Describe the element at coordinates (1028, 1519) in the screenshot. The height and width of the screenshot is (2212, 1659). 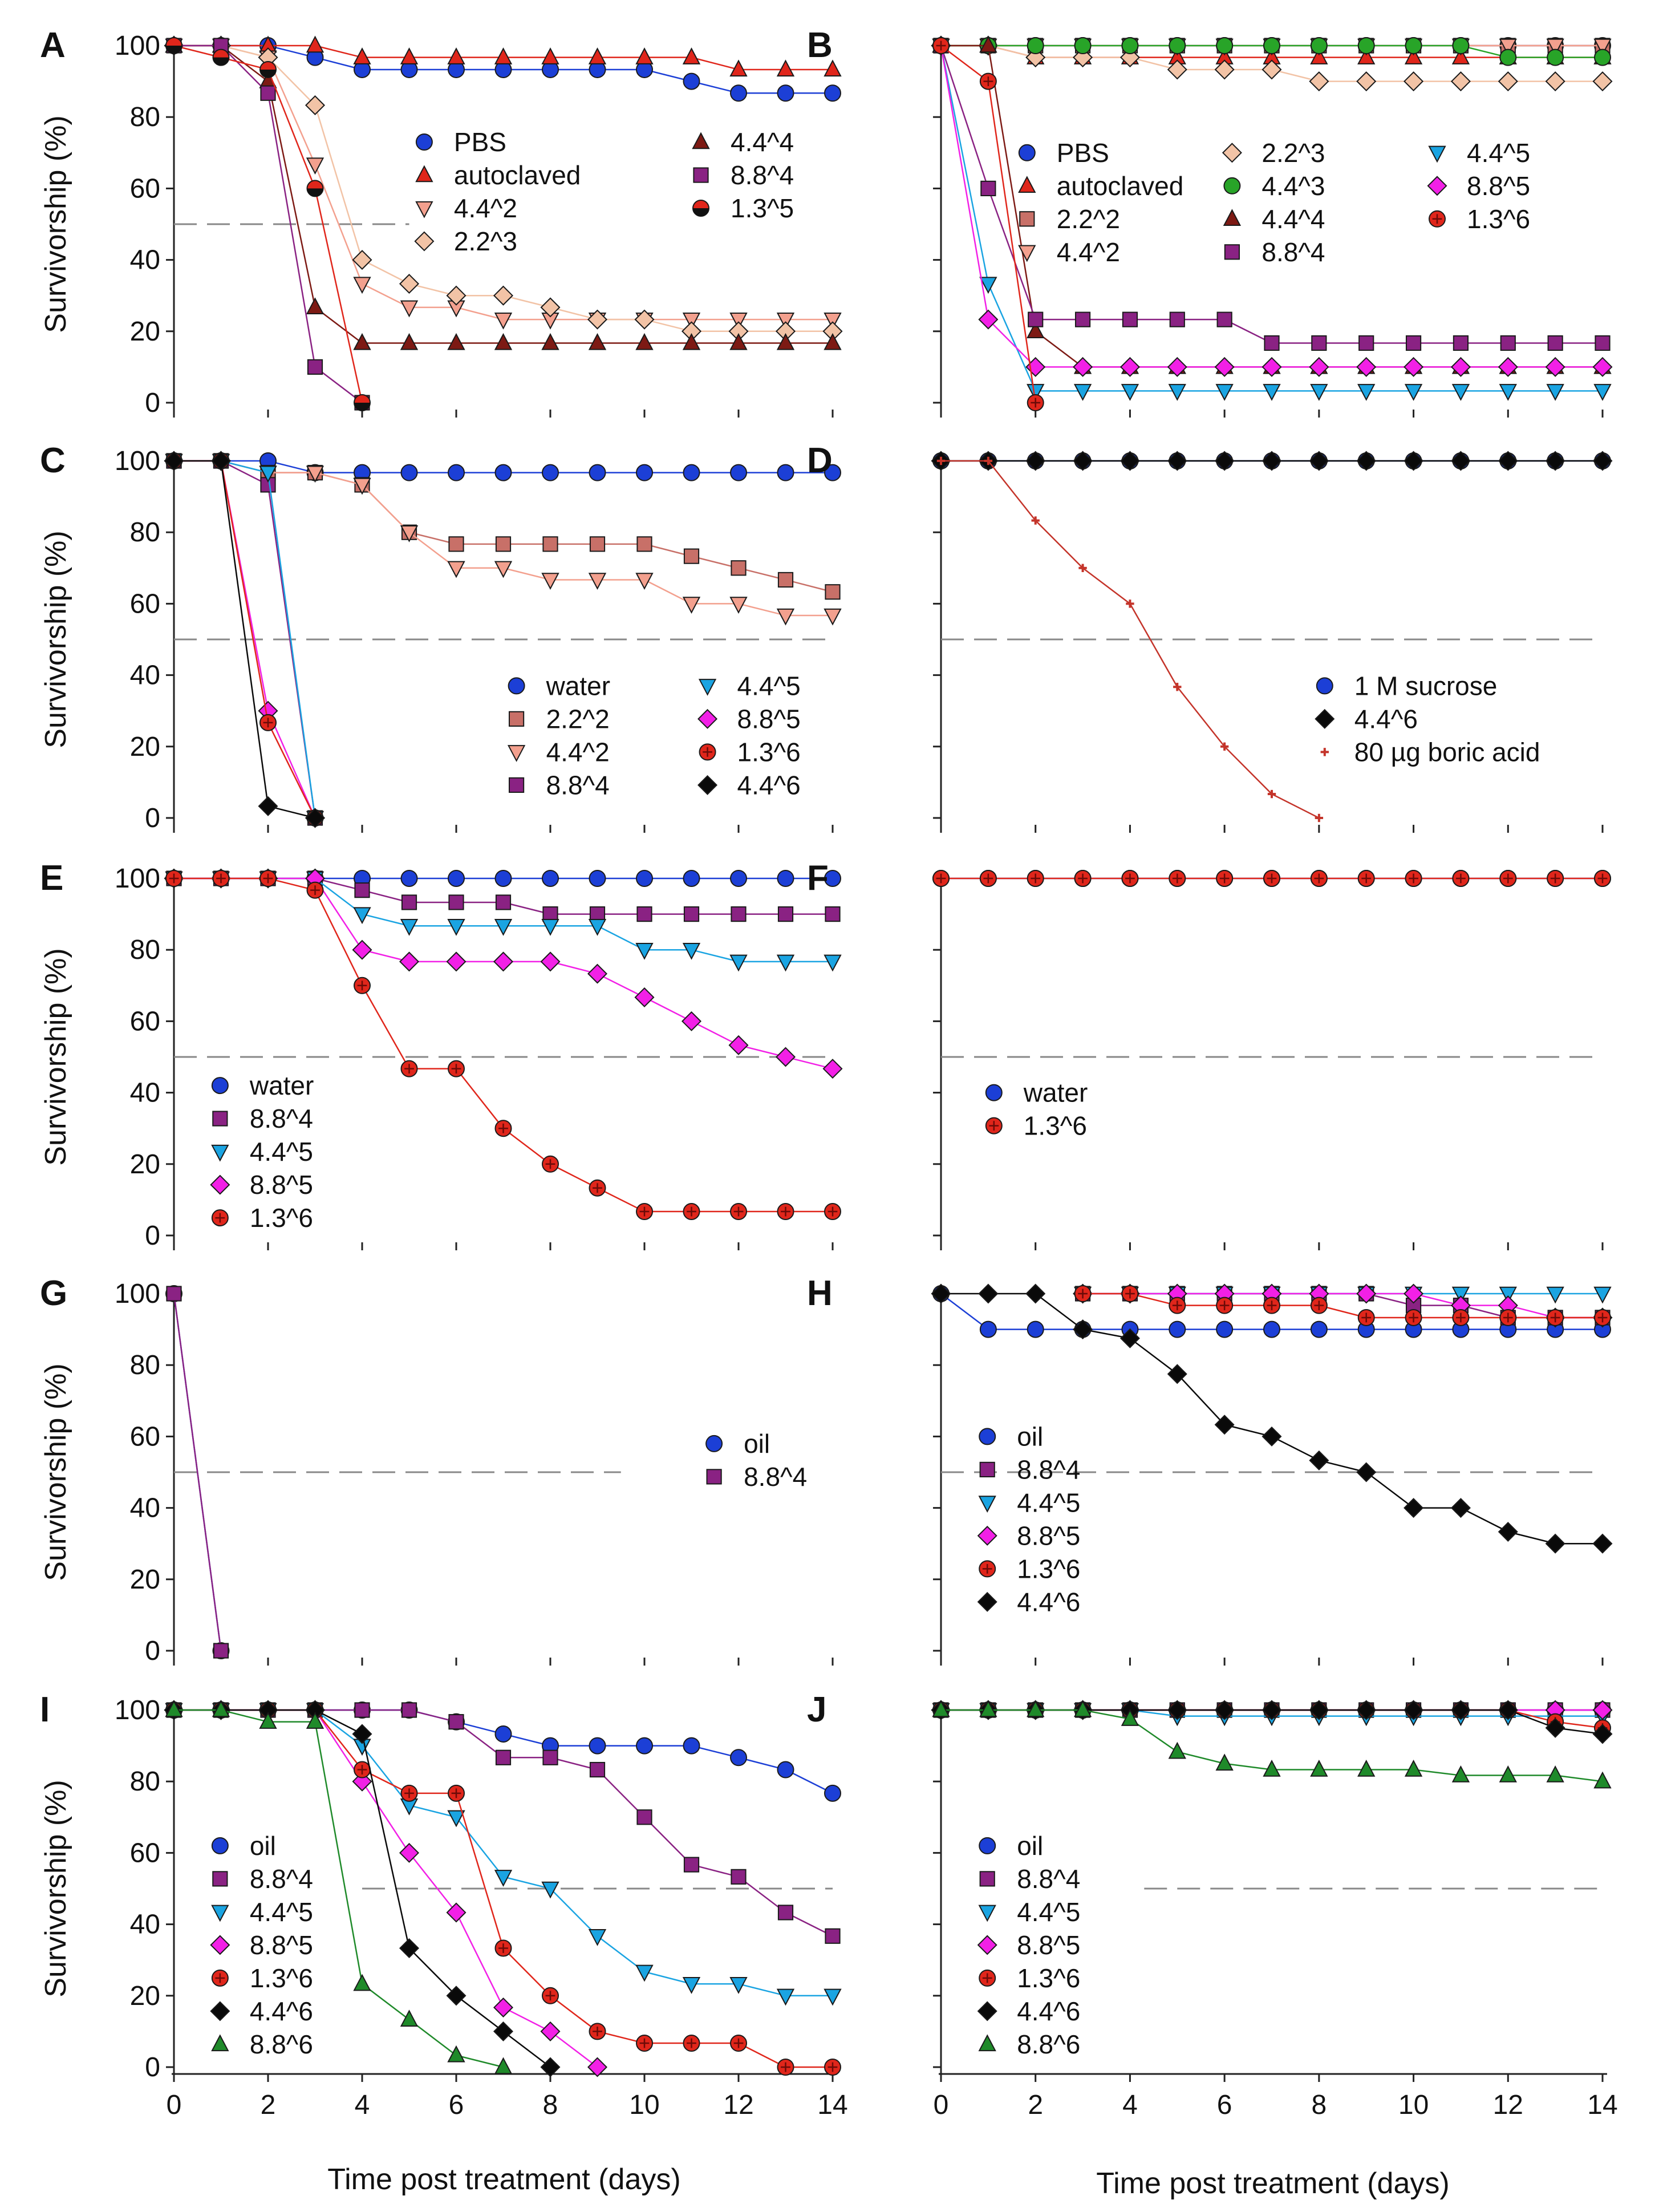
I see `legend-h: oil 8.8^4 4.4^5 8.8^5 1.3^6 4.4^6` at that location.